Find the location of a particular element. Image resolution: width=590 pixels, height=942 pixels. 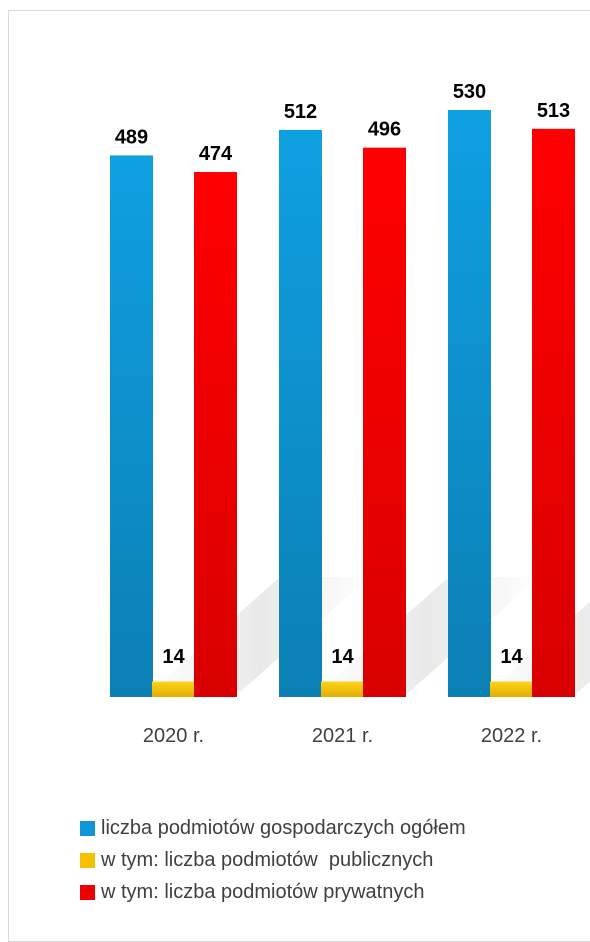

value-label-private-0: 474 is located at coordinates (216, 154).